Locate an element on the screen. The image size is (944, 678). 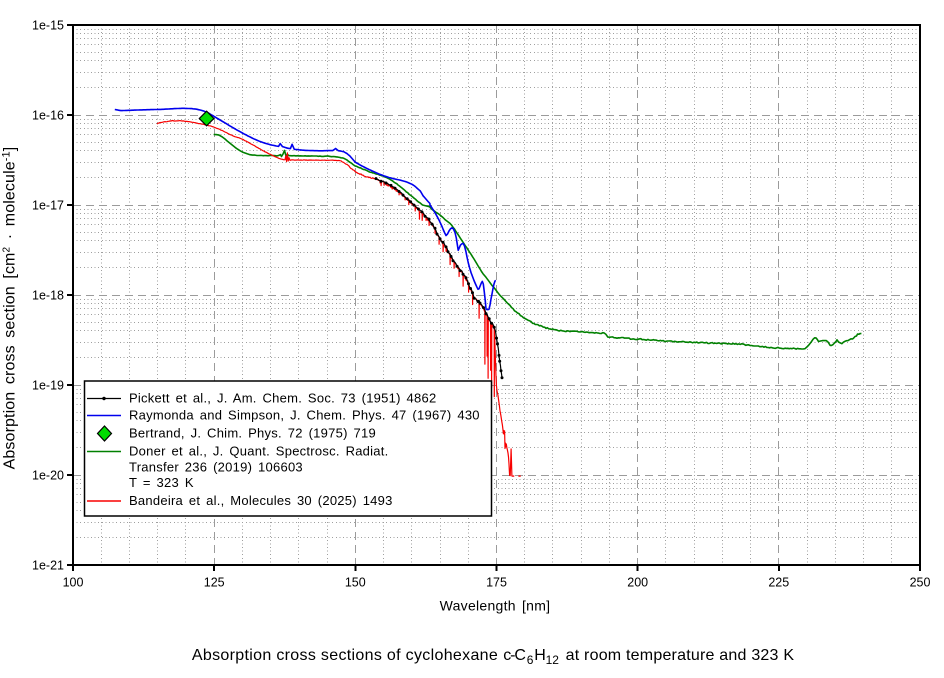
svg-text: 1e-16 is located at coordinates (48, 116).